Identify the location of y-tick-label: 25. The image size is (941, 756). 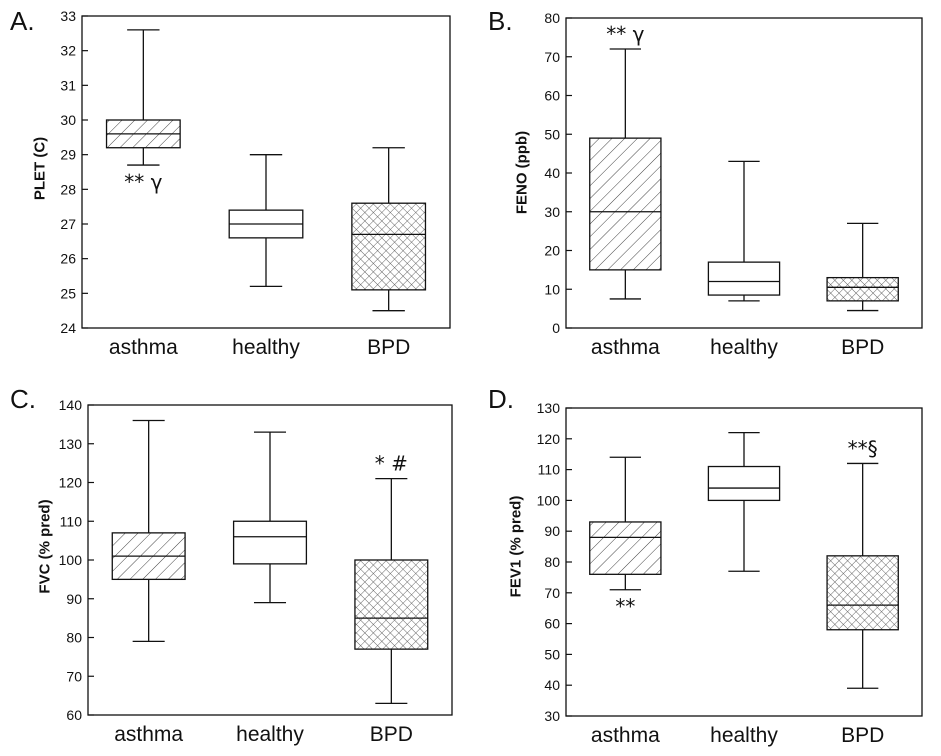
(68, 293).